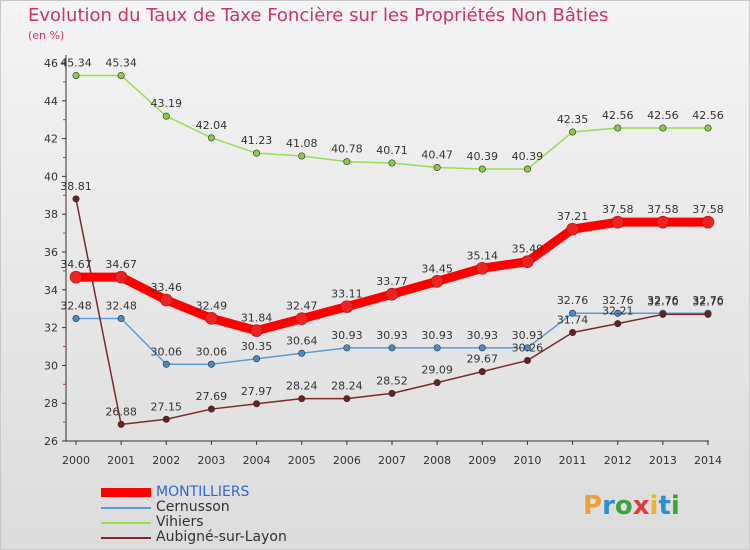  What do you see at coordinates (663, 301) in the screenshot?
I see `data-label: 32.70` at bounding box center [663, 301].